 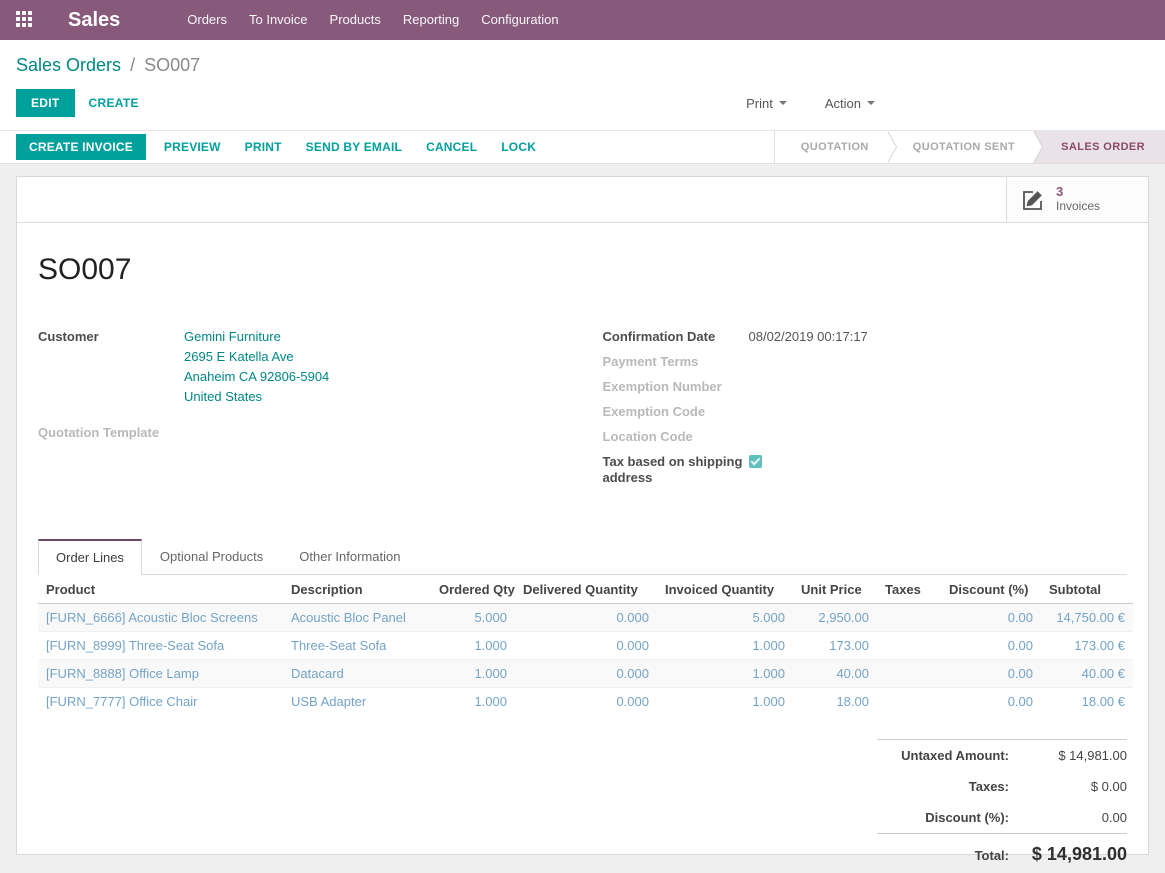 I want to click on nav-menu-orders: Orders, so click(x=207, y=19).